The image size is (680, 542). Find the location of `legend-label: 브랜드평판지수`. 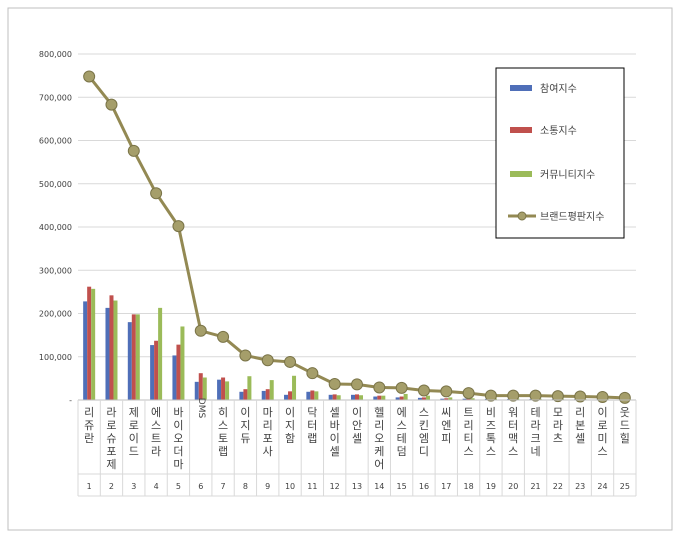

legend-label: 브랜드평판지수 is located at coordinates (572, 217).